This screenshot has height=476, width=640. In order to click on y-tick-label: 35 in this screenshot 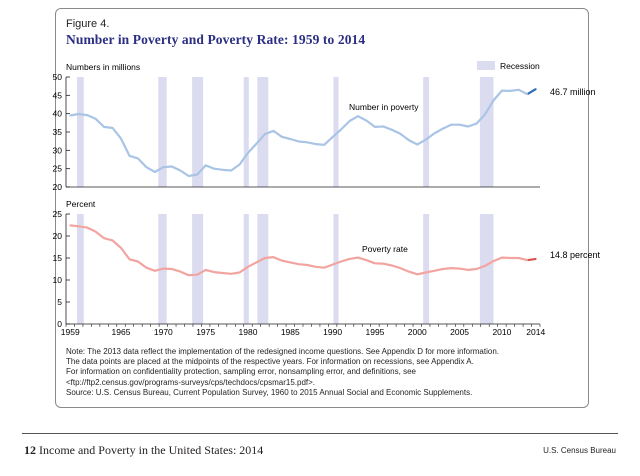, I will do `click(58, 132)`.